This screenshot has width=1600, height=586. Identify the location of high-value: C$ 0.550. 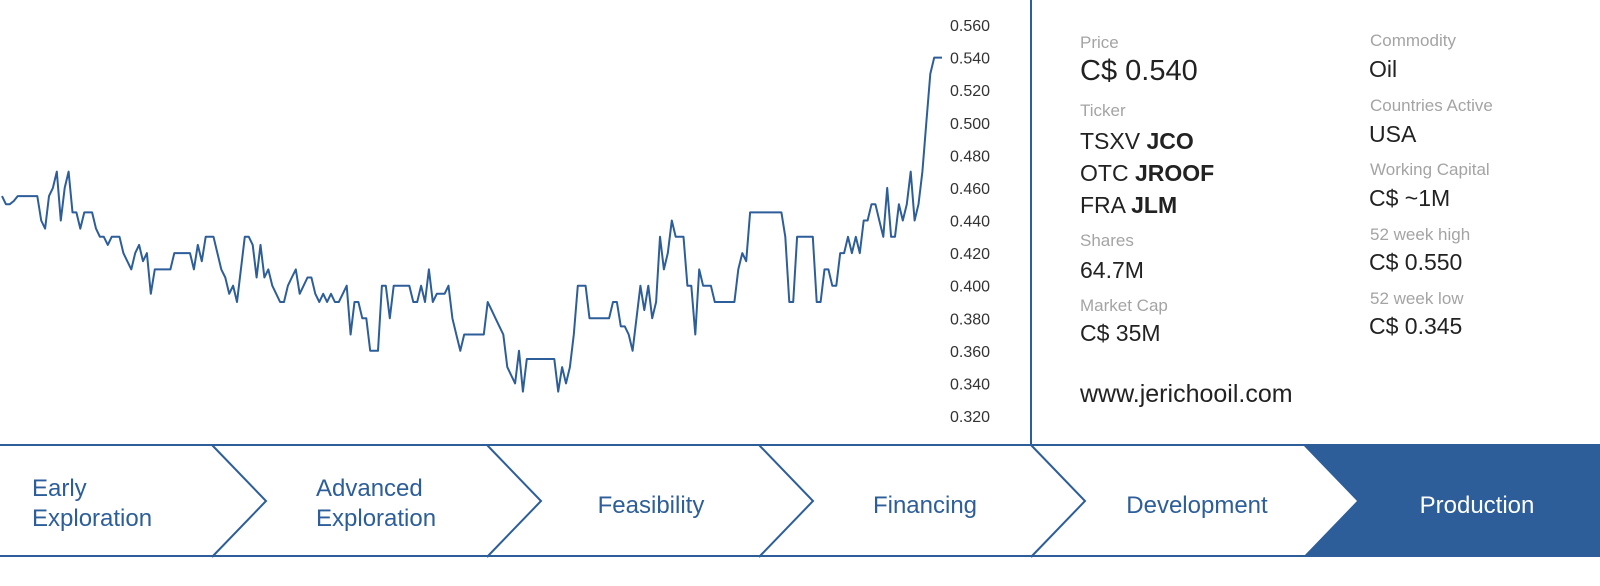
(1416, 262).